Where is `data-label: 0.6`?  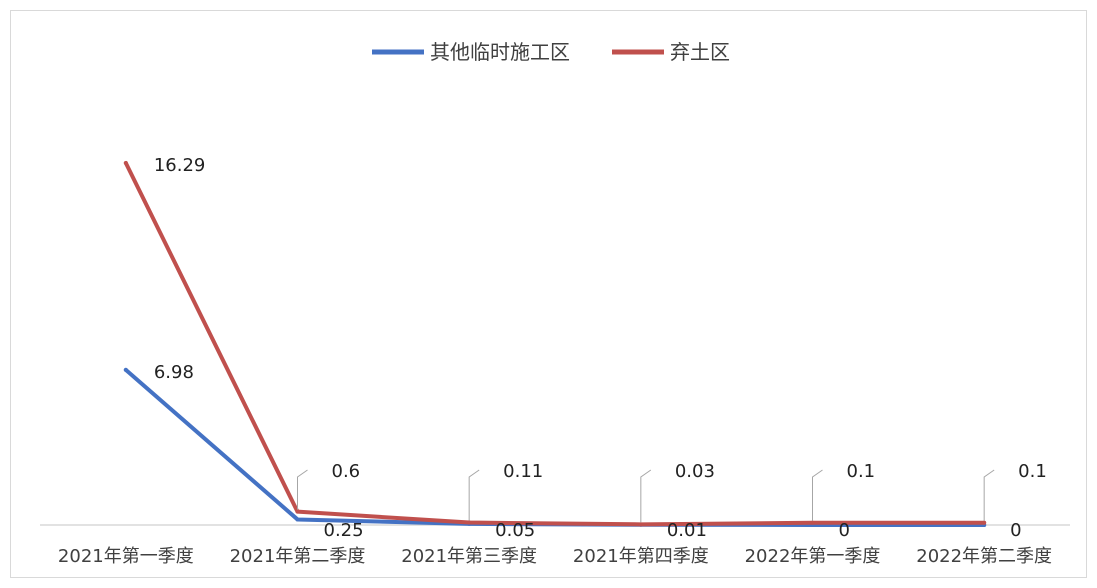
data-label: 0.6 is located at coordinates (346, 471).